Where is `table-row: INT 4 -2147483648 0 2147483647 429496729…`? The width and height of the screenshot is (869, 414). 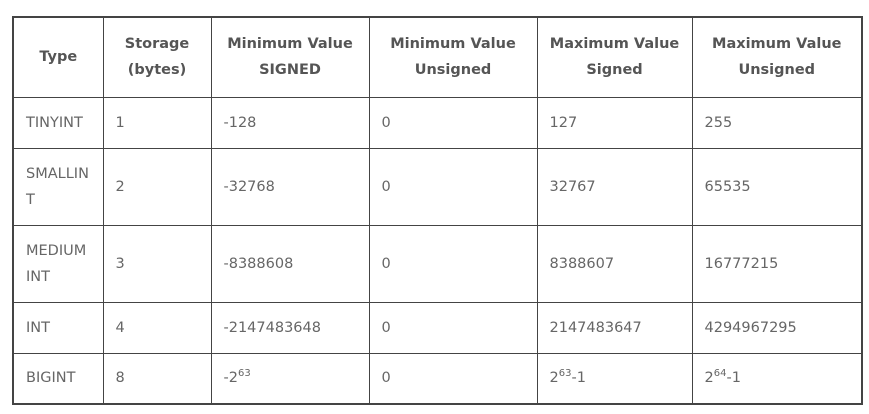 table-row: INT 4 -2147483648 0 2147483647 429496729… is located at coordinates (437, 327).